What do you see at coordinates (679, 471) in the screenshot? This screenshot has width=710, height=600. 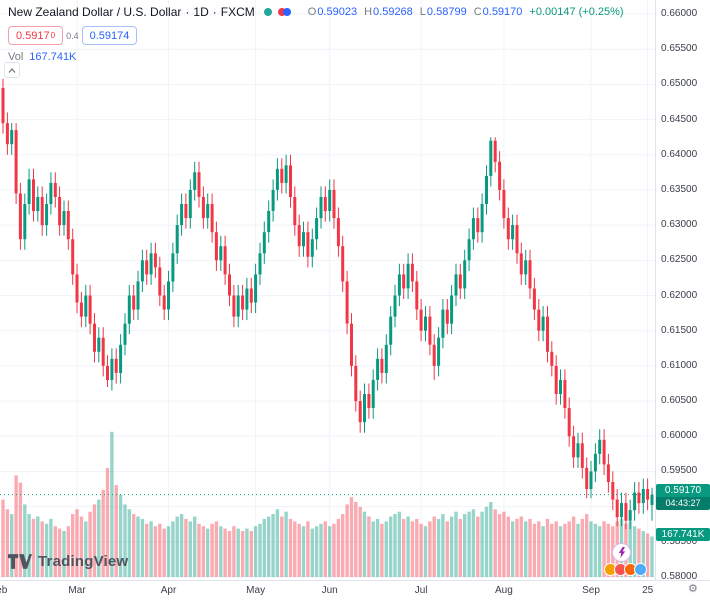 I see `price-axis-label: 0.59500` at bounding box center [679, 471].